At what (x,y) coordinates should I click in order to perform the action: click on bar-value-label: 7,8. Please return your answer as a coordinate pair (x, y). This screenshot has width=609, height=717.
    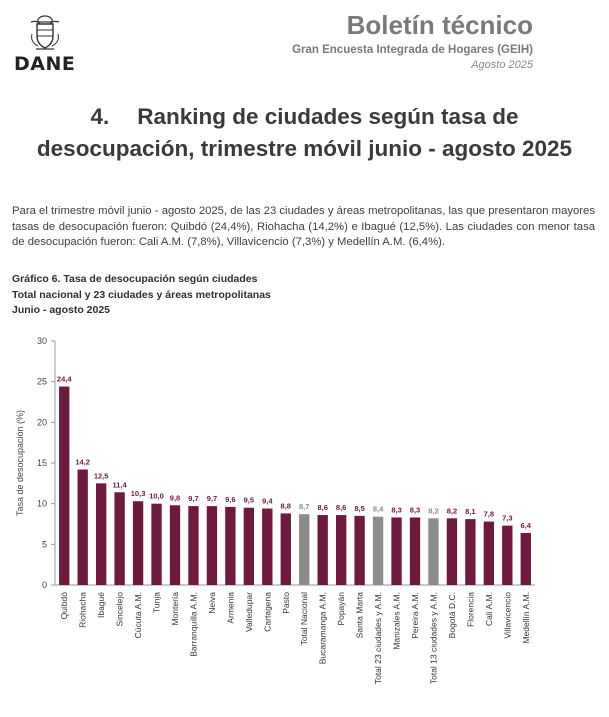
    Looking at the image, I should click on (489, 514).